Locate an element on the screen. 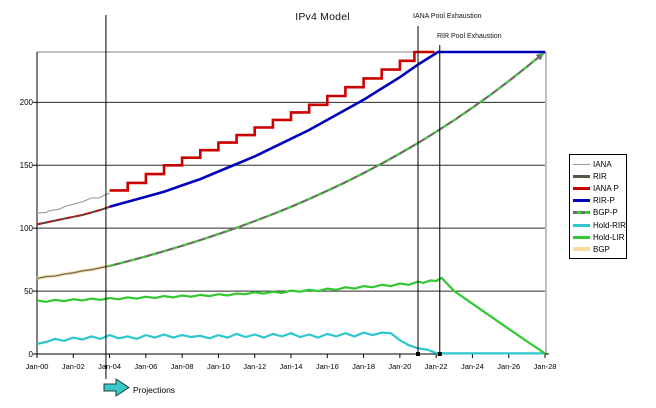 Image resolution: width=656 pixels, height=408 pixels. legend-label: BGP is located at coordinates (601, 249).